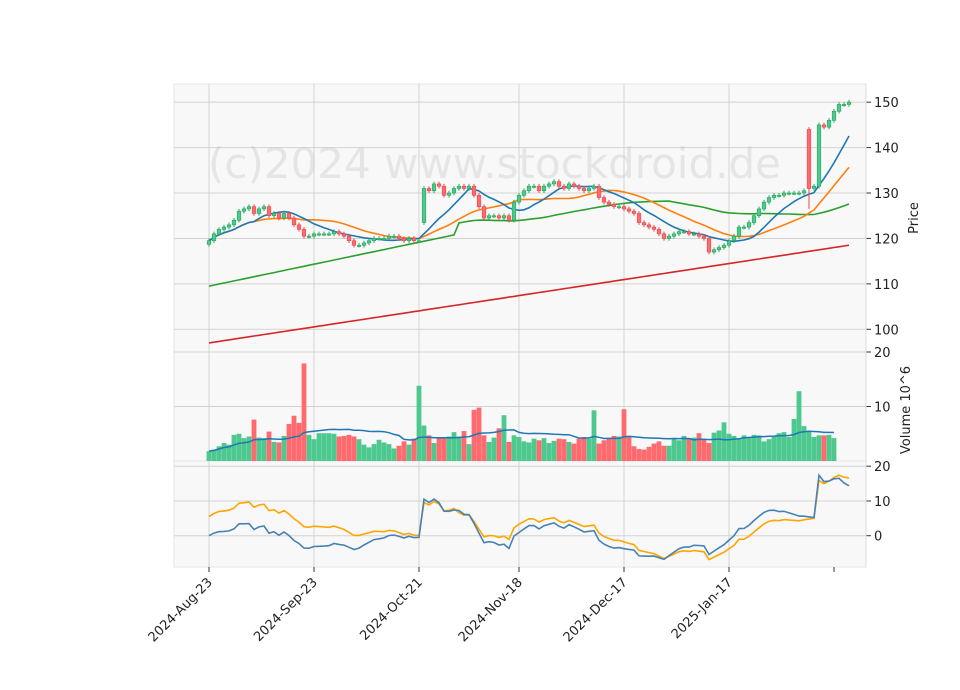 This screenshot has height=690, width=960. I want to click on x-tick-label: 2024-Oct-21, so click(391, 609).